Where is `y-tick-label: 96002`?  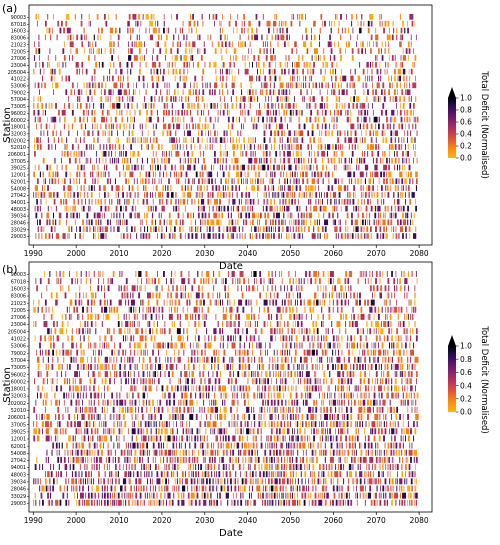 y-tick-label: 96002 is located at coordinates (18, 114).